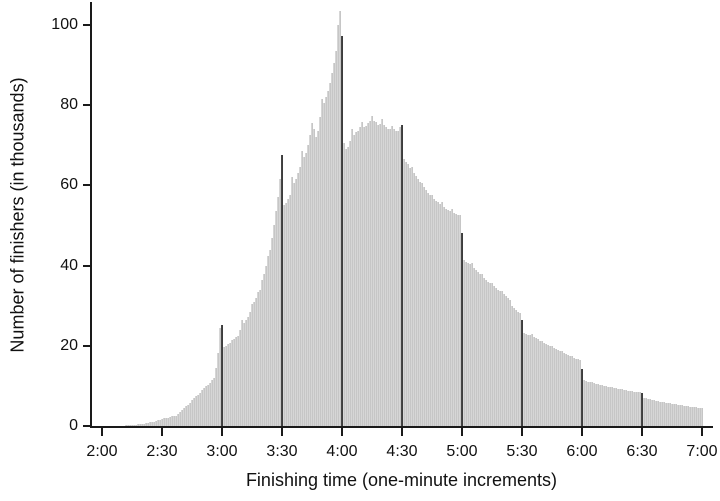 This screenshot has width=720, height=501. Describe the element at coordinates (402, 451) in the screenshot. I see `x-tick-label: 4:30` at that location.